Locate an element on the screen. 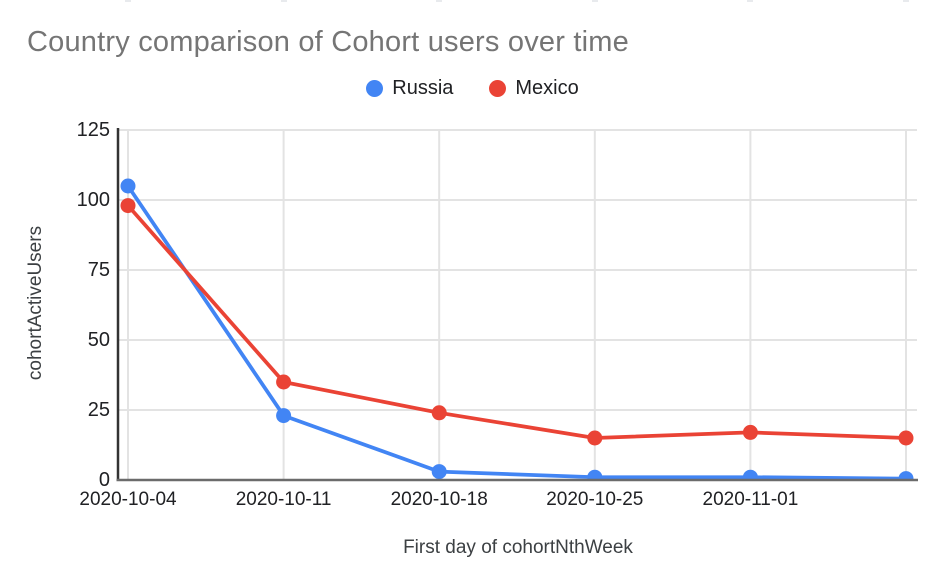  y-axis-title: cohortActiveUsers is located at coordinates (35, 303).